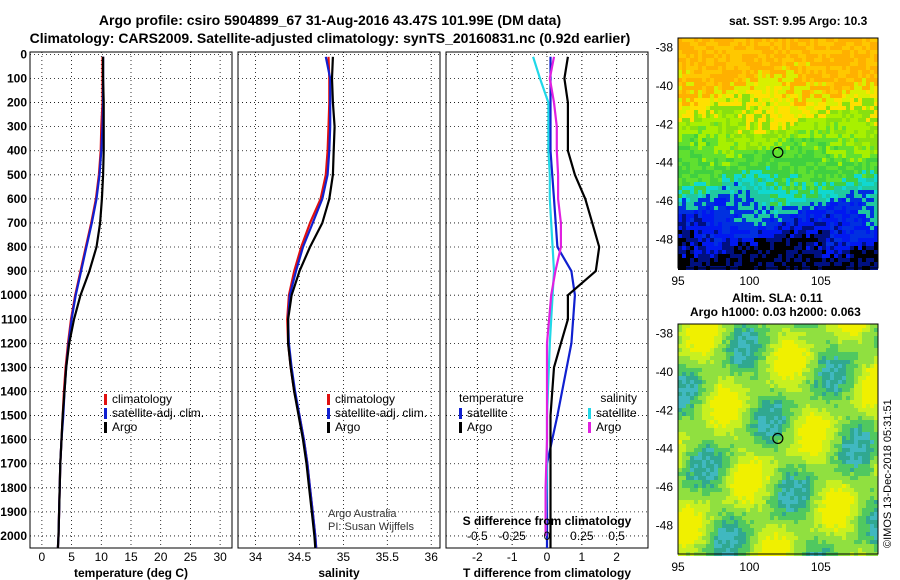  I want to click on difference-profile-xlabel: T difference from climatology, so click(547, 573).